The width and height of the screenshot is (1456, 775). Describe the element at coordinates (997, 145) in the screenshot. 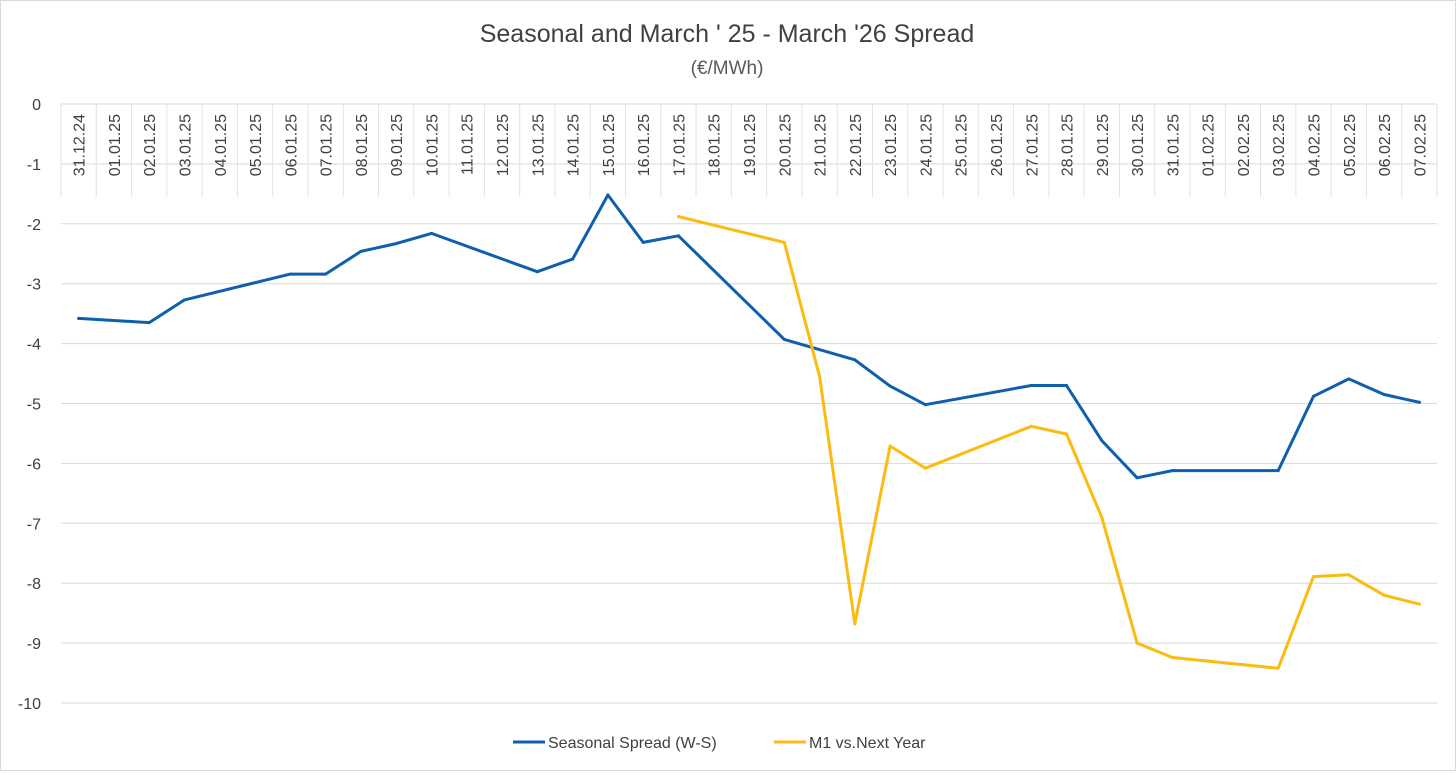

I see `x-tick-label: 26.01.25` at that location.